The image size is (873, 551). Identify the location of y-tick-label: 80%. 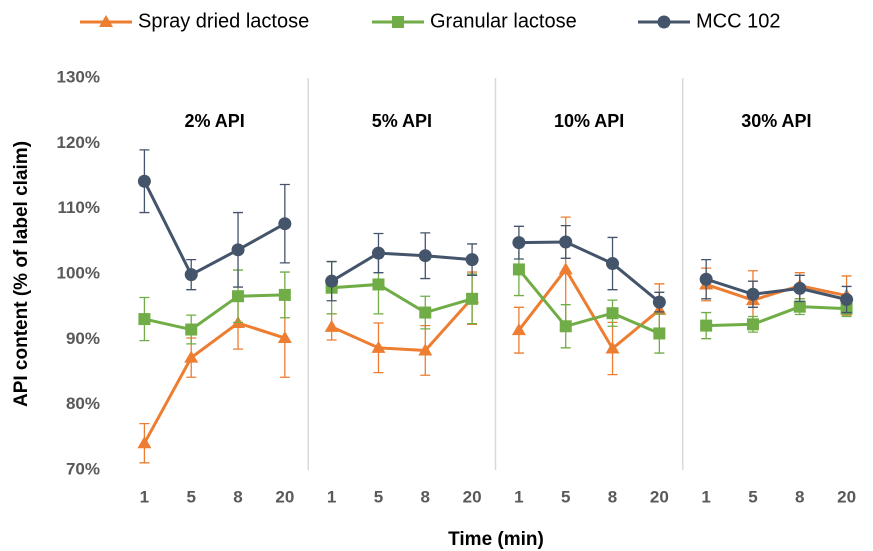
(83, 403).